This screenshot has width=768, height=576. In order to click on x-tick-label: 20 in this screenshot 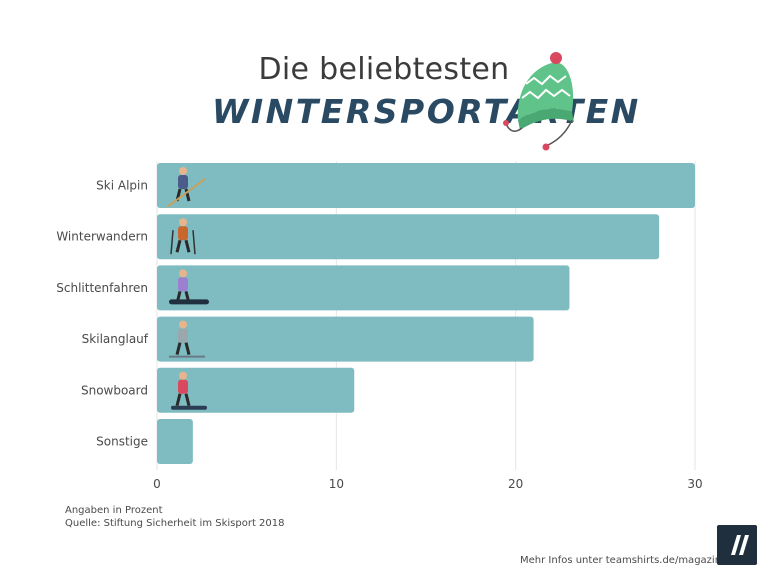, I will do `click(515, 484)`.